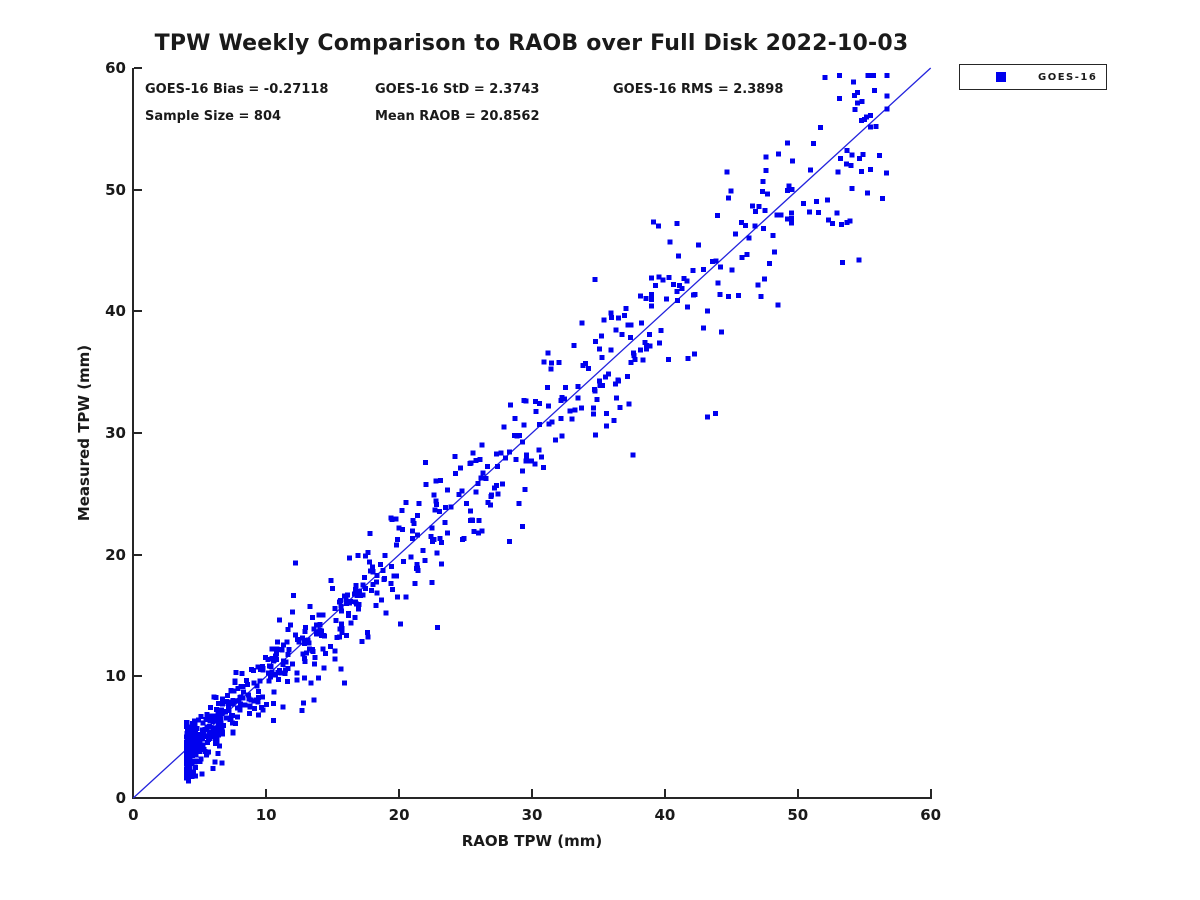 This screenshot has width=1200, height=900. What do you see at coordinates (138, 798) in the screenshot?
I see `y-tick-mark` at bounding box center [138, 798].